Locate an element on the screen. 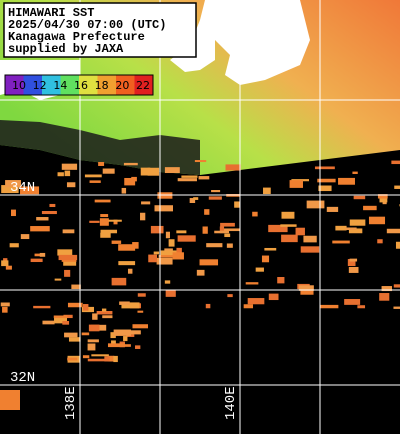 The image size is (400, 434). legend-label: 22 is located at coordinates (143, 85).